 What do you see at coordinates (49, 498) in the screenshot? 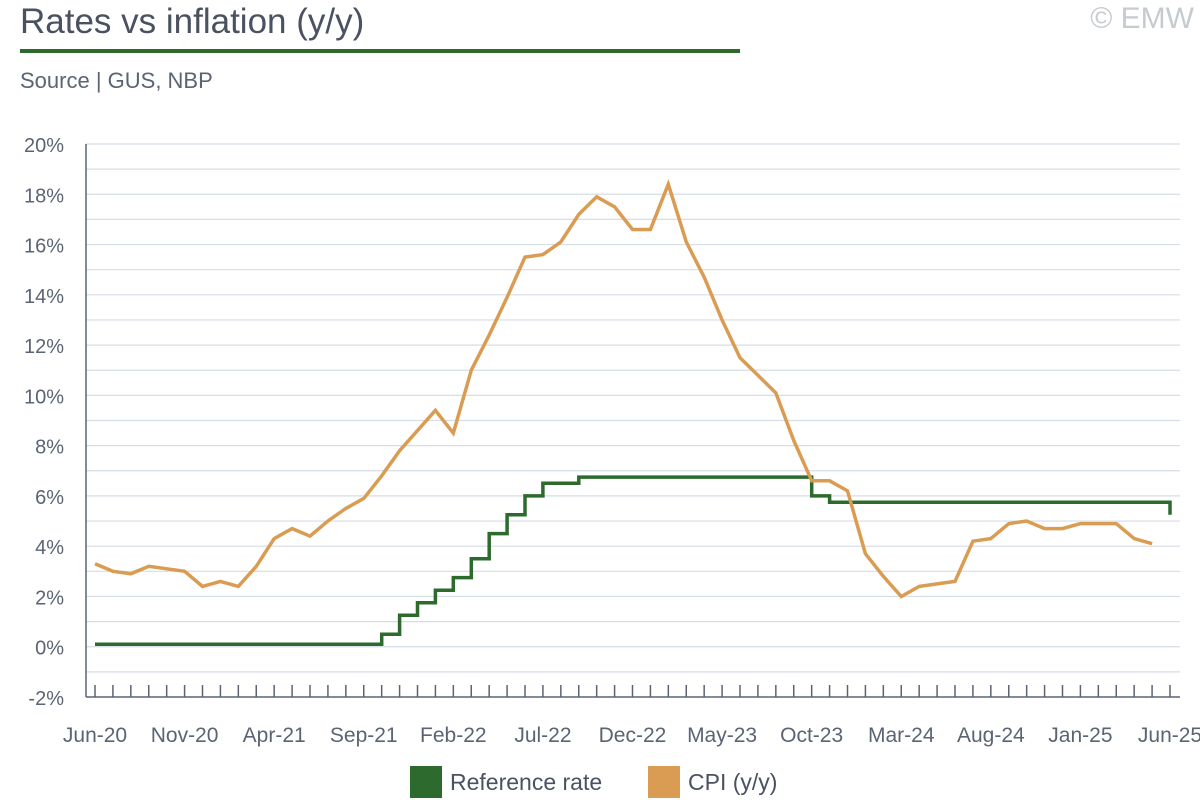
I see `y-tick-label: 6%` at bounding box center [49, 498].